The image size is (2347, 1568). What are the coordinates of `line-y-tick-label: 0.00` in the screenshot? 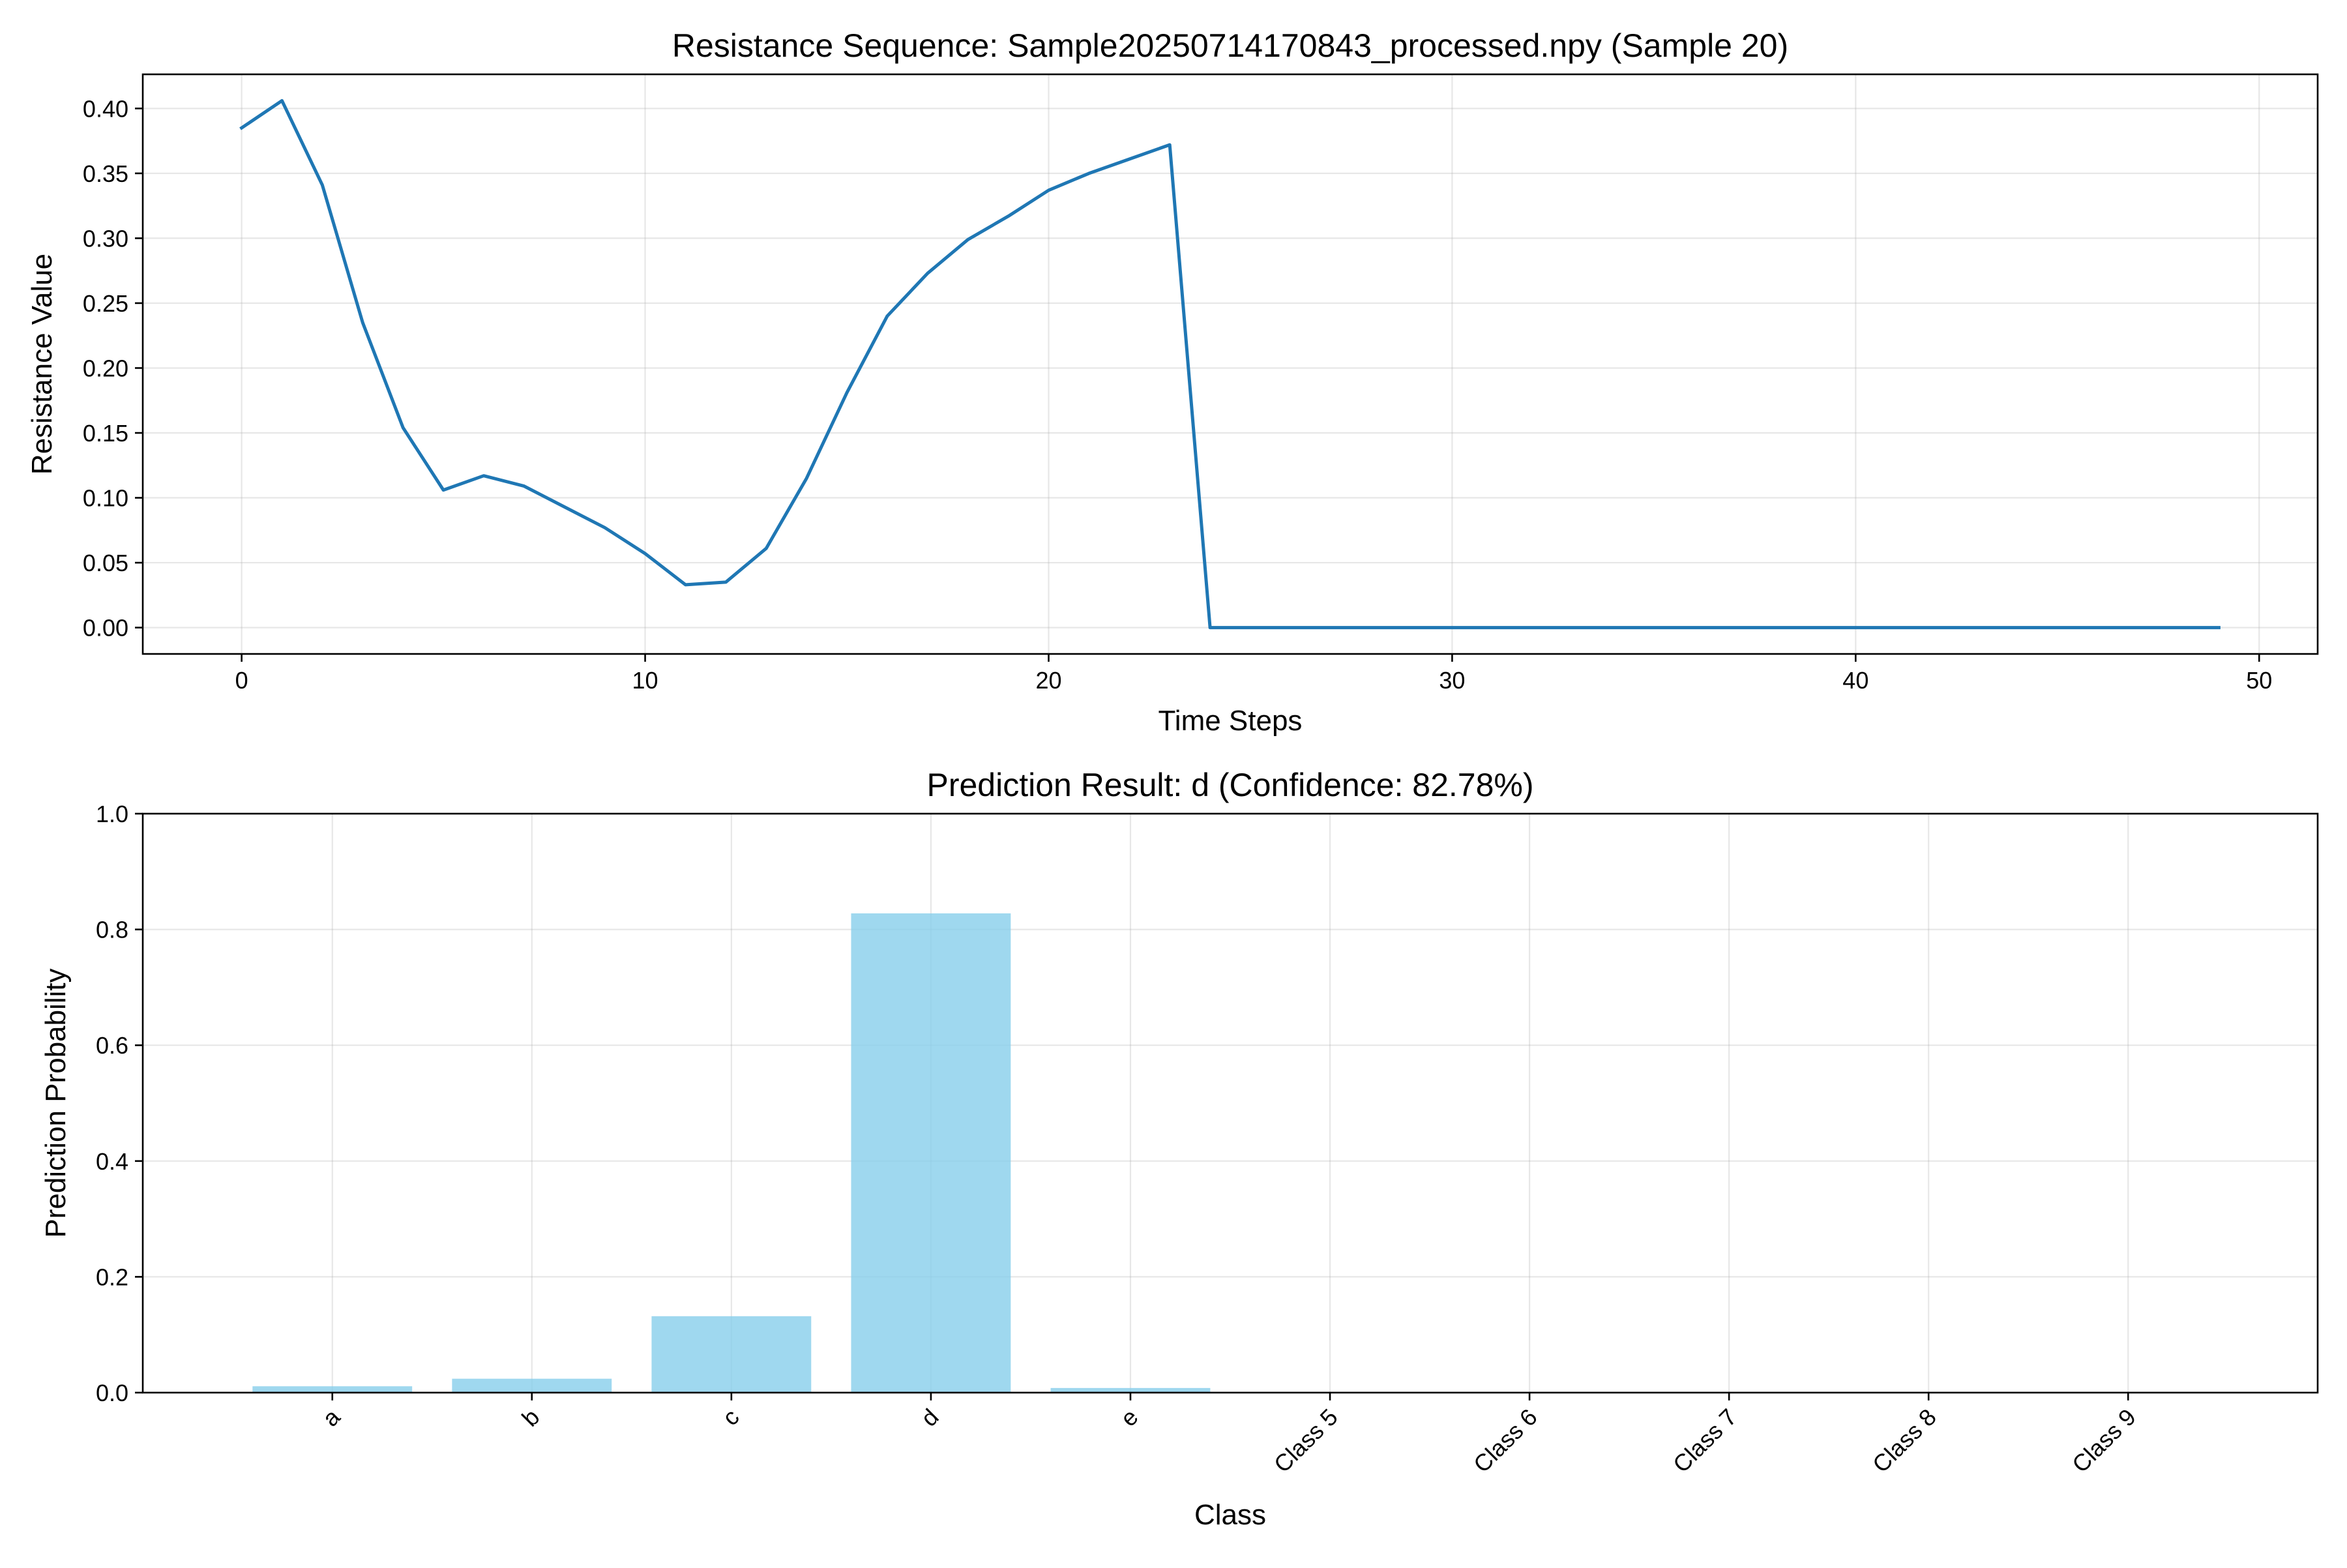 It's located at (105, 629).